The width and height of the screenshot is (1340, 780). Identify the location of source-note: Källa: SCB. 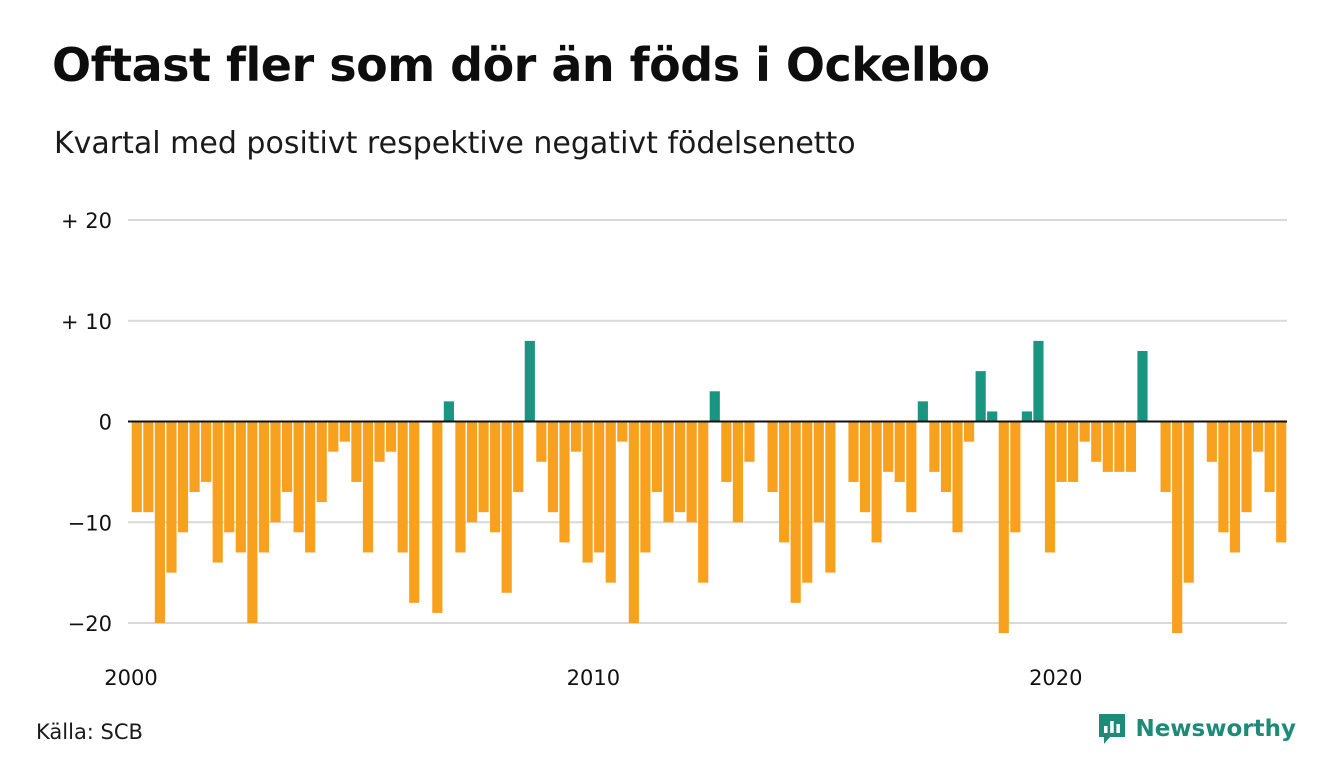
(89, 732).